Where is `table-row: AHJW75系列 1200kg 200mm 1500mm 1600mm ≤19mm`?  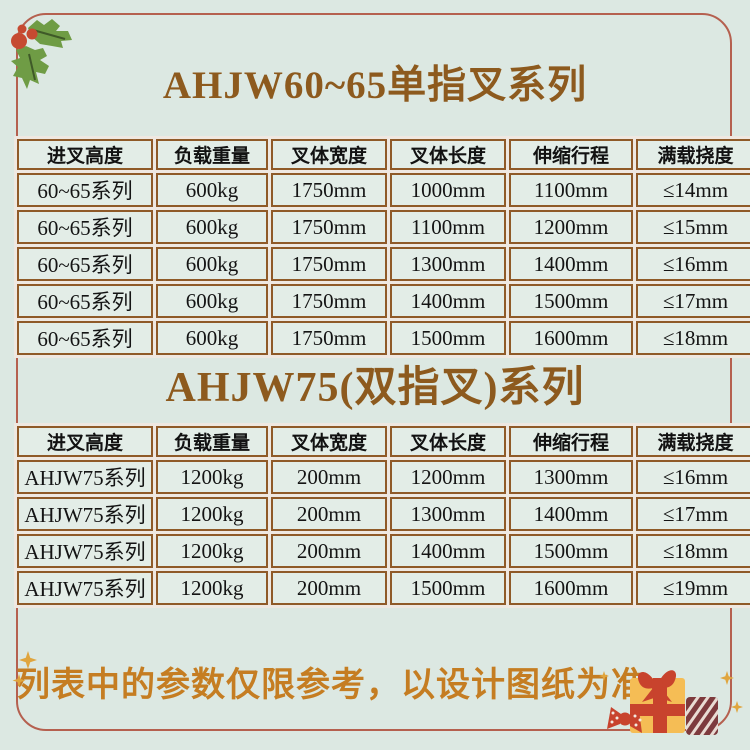
table-row: AHJW75系列 1200kg 200mm 1500mm 1600mm ≤19mm is located at coordinates (383, 588).